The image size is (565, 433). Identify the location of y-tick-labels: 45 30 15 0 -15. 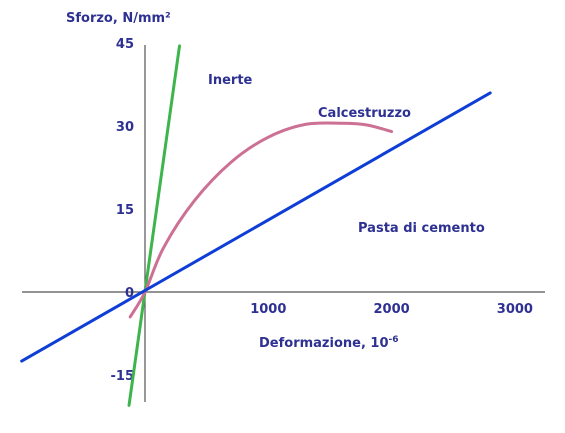
(123, 210).